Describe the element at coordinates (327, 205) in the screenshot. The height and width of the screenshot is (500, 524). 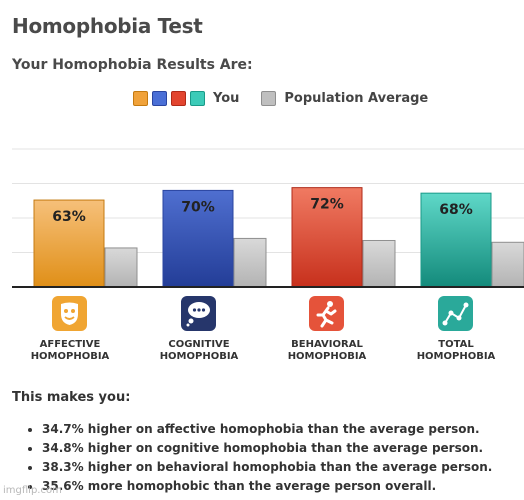
I see `bar-value-label: 72%` at that location.